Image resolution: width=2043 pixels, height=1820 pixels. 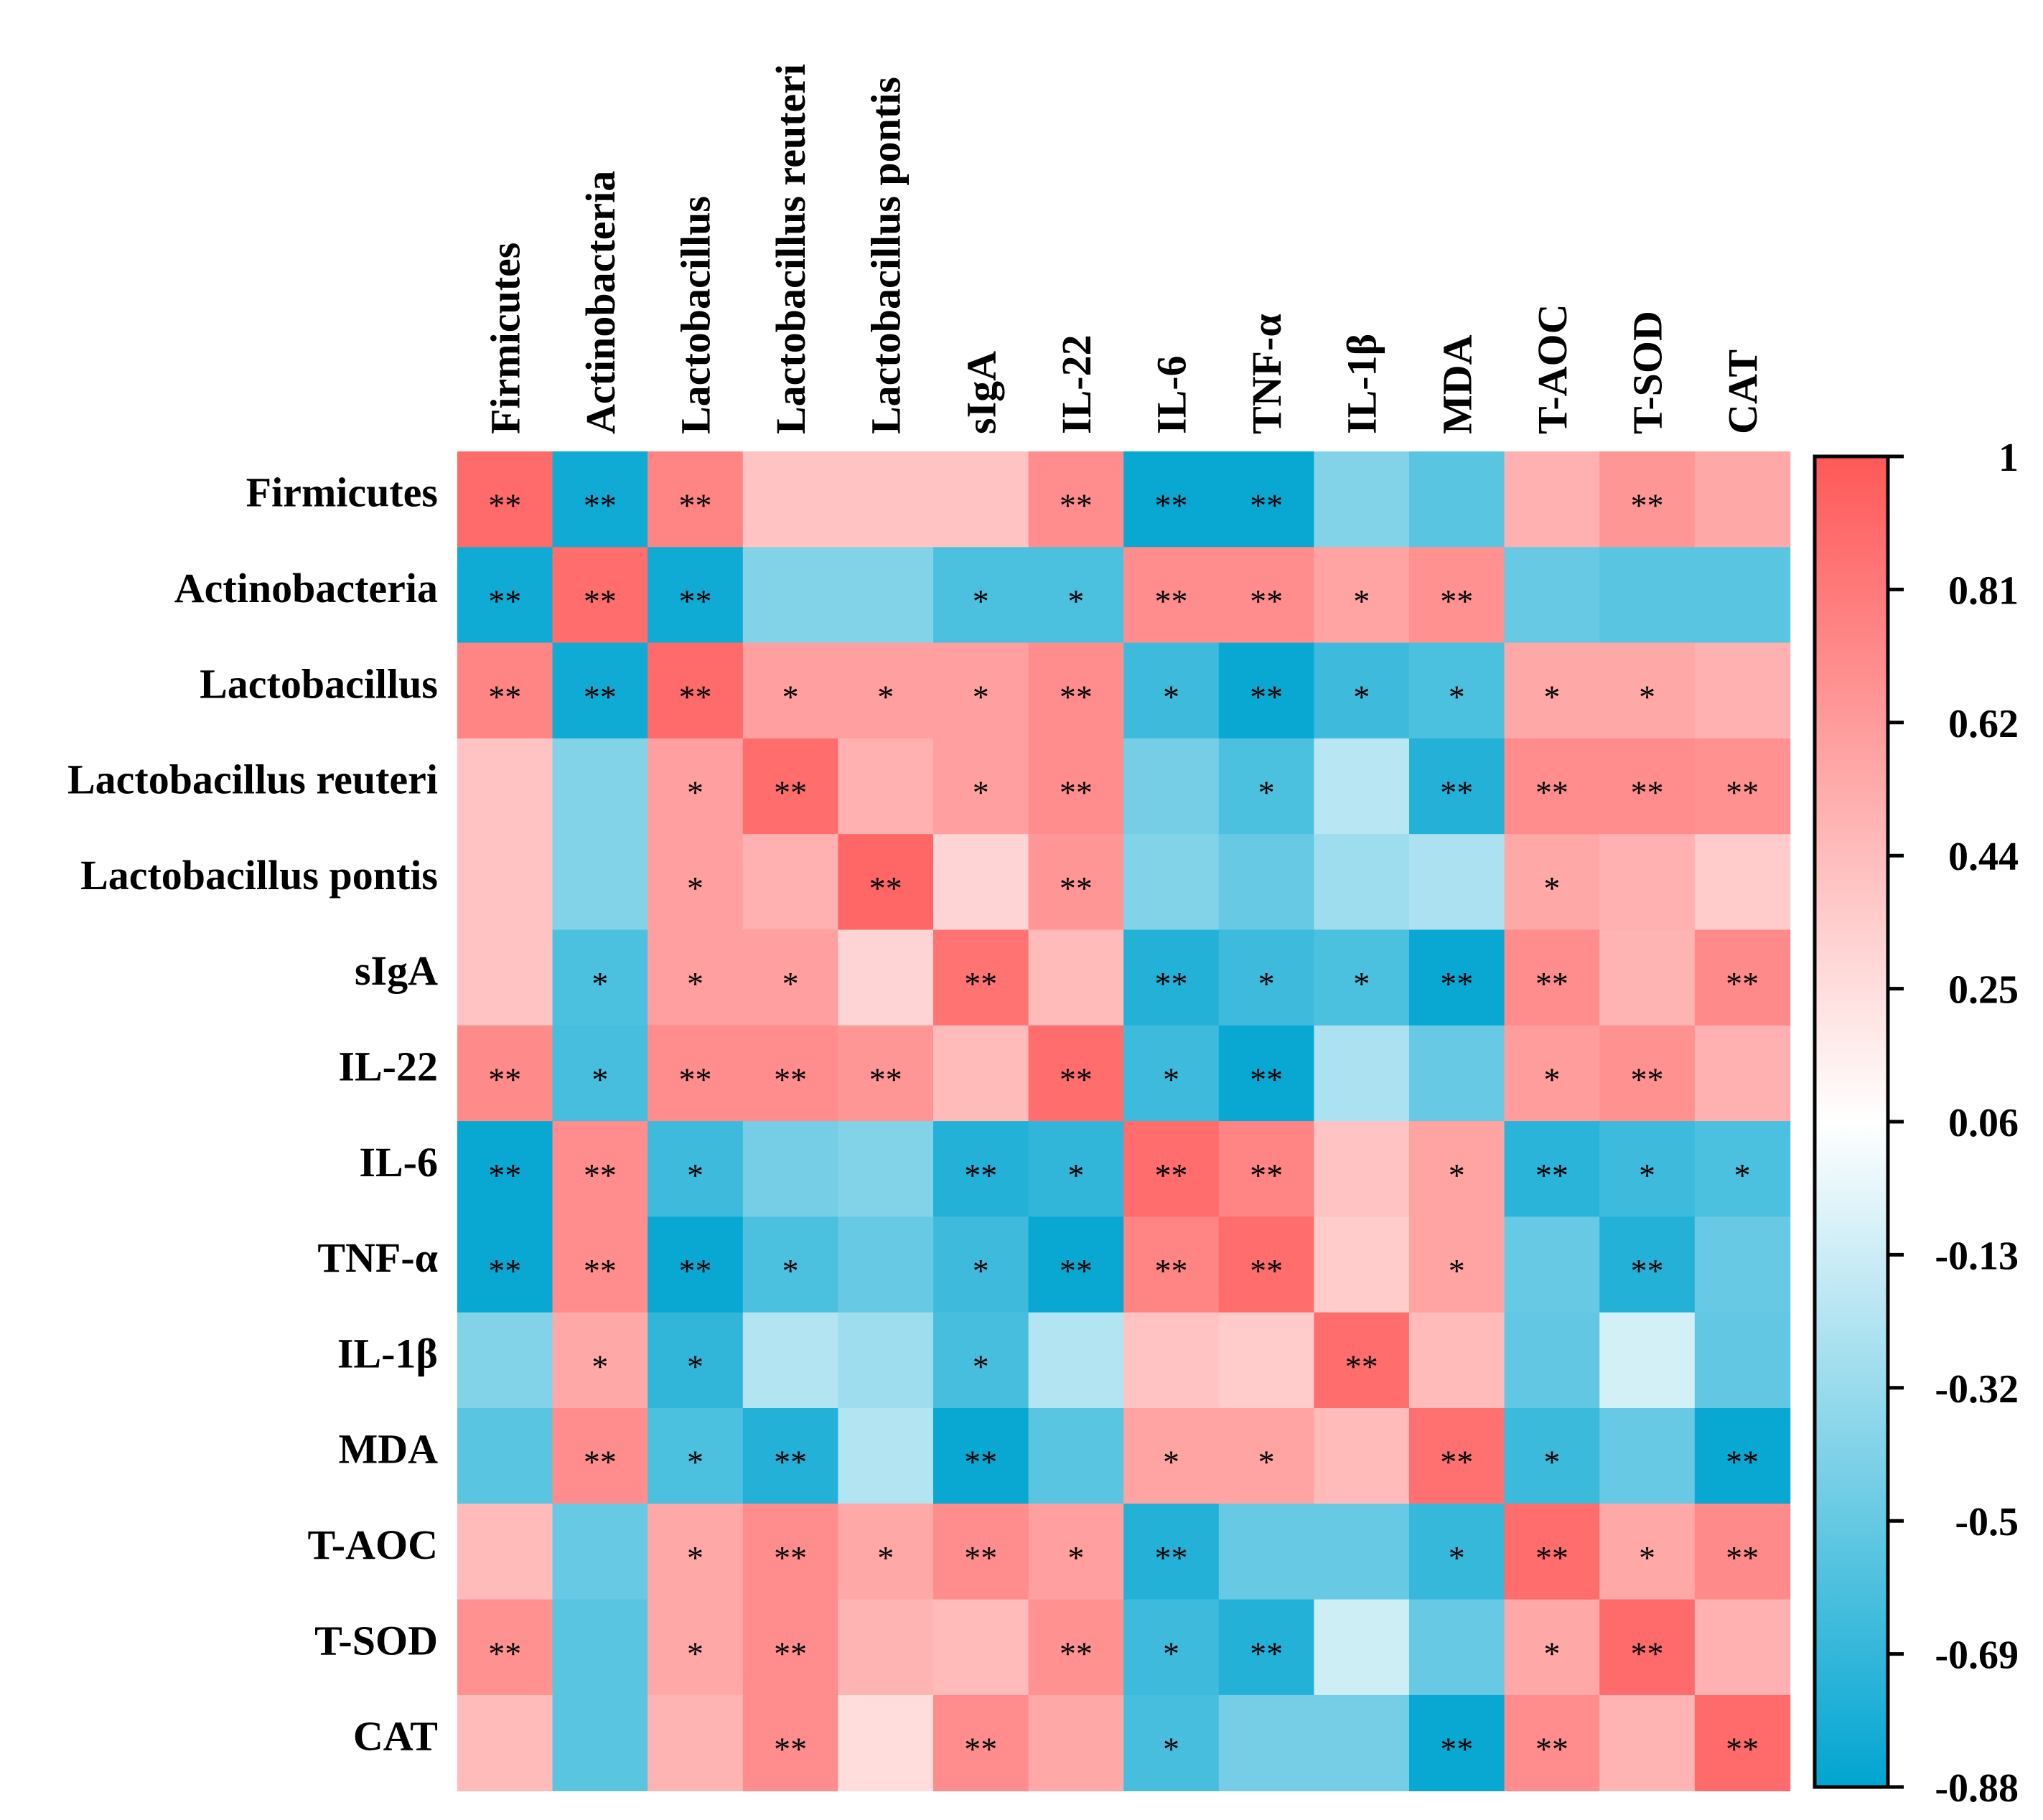 What do you see at coordinates (1171, 595) in the screenshot?
I see `heatmap-cell-r1-c7` at bounding box center [1171, 595].